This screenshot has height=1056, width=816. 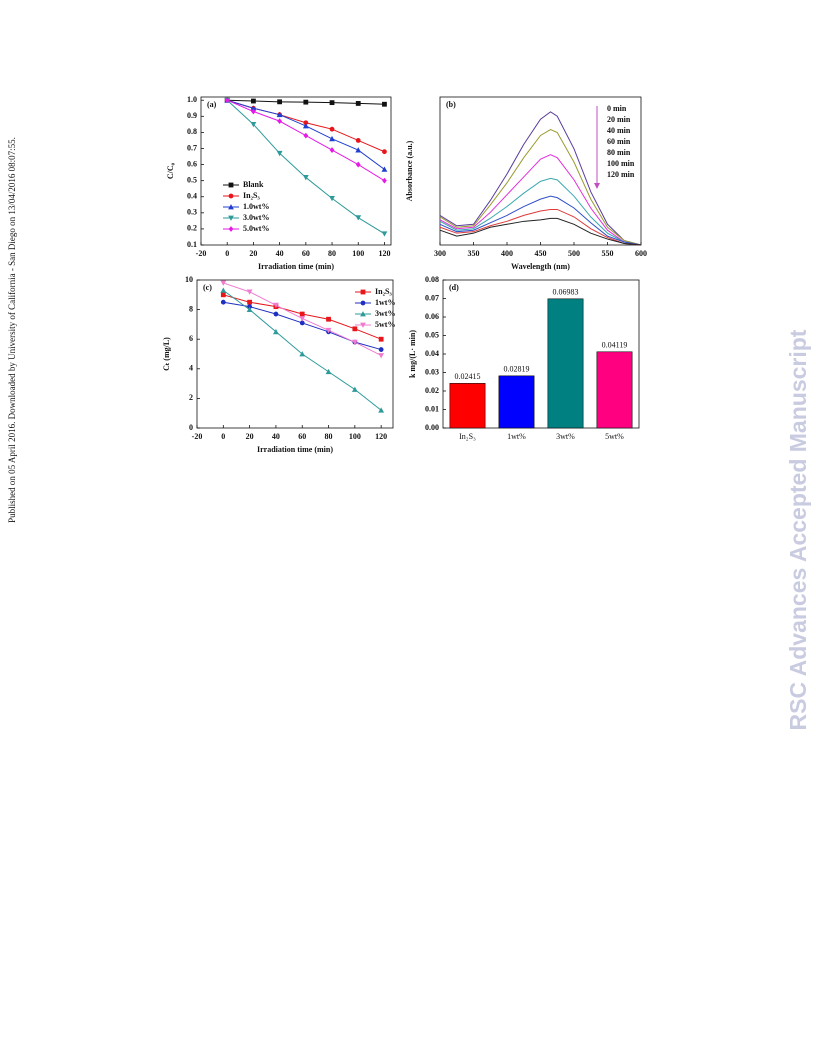 I want to click on y-tick-label: 0.07, so click(x=432, y=297).